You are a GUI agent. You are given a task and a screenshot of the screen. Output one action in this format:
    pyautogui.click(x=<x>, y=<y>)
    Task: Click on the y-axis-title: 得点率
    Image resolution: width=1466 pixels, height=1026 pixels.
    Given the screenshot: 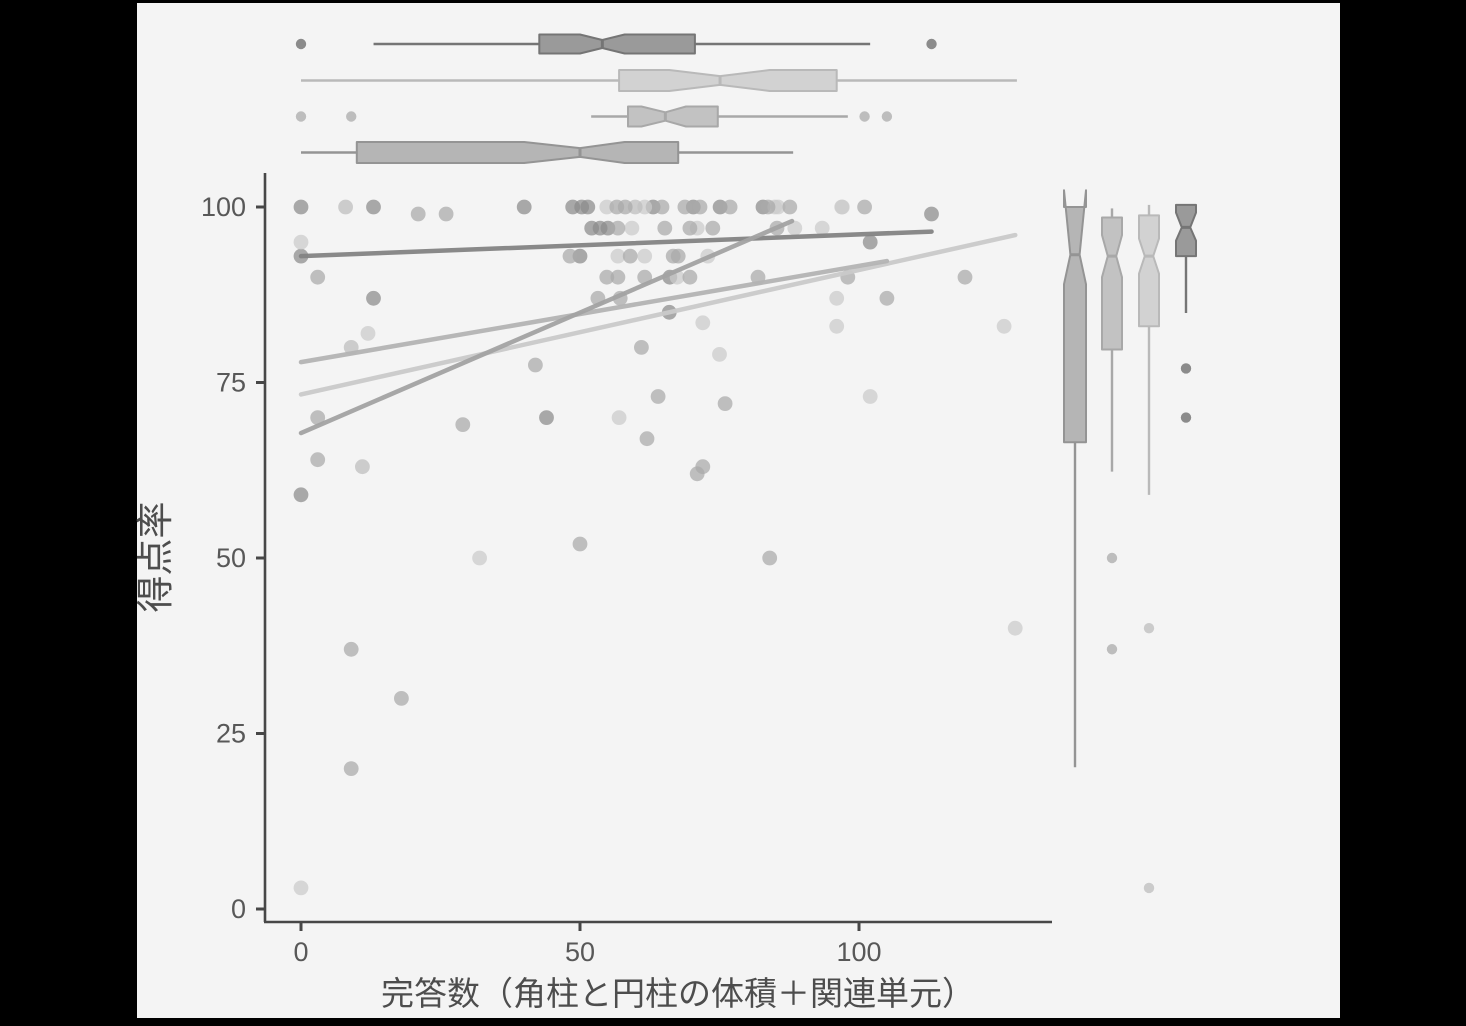 What is the action you would take?
    pyautogui.click(x=155, y=557)
    